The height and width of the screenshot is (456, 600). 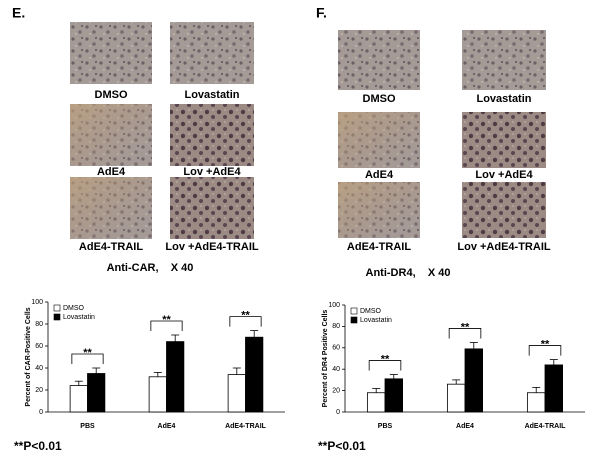 What do you see at coordinates (18, 13) in the screenshot?
I see `panel-label: E.` at bounding box center [18, 13].